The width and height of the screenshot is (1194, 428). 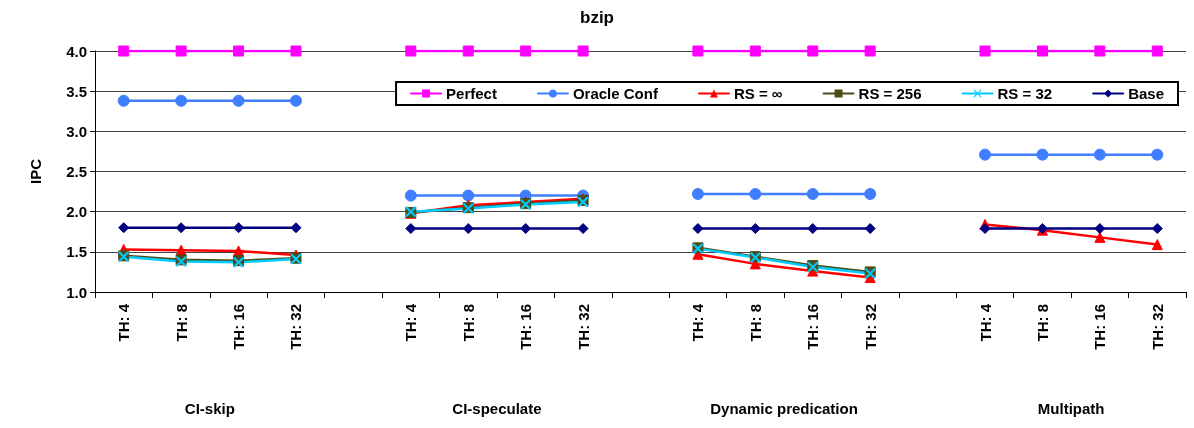 I want to click on text: CI-skip, so click(x=209, y=408).